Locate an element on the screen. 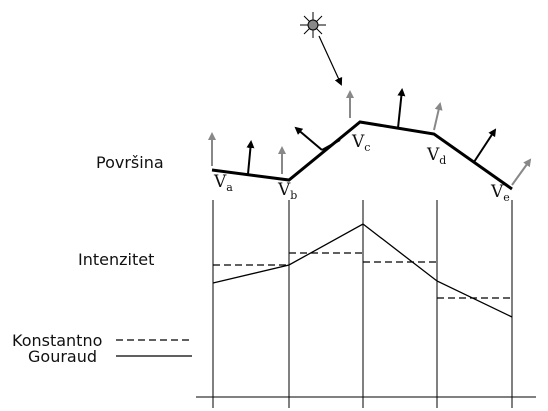  face-normal-b is located at coordinates (309, 139).